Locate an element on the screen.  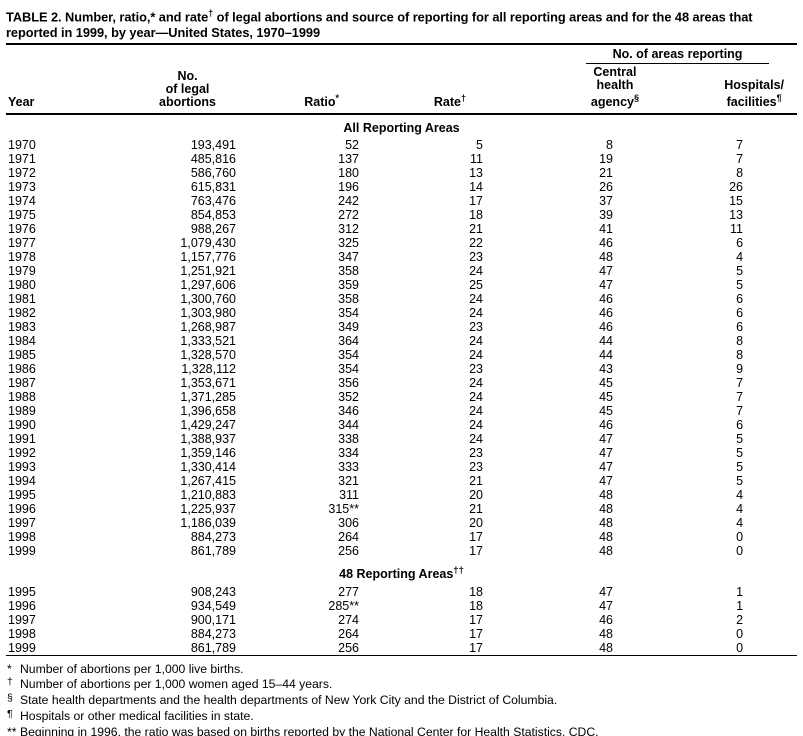
value-cell: 6 is located at coordinates (740, 299).